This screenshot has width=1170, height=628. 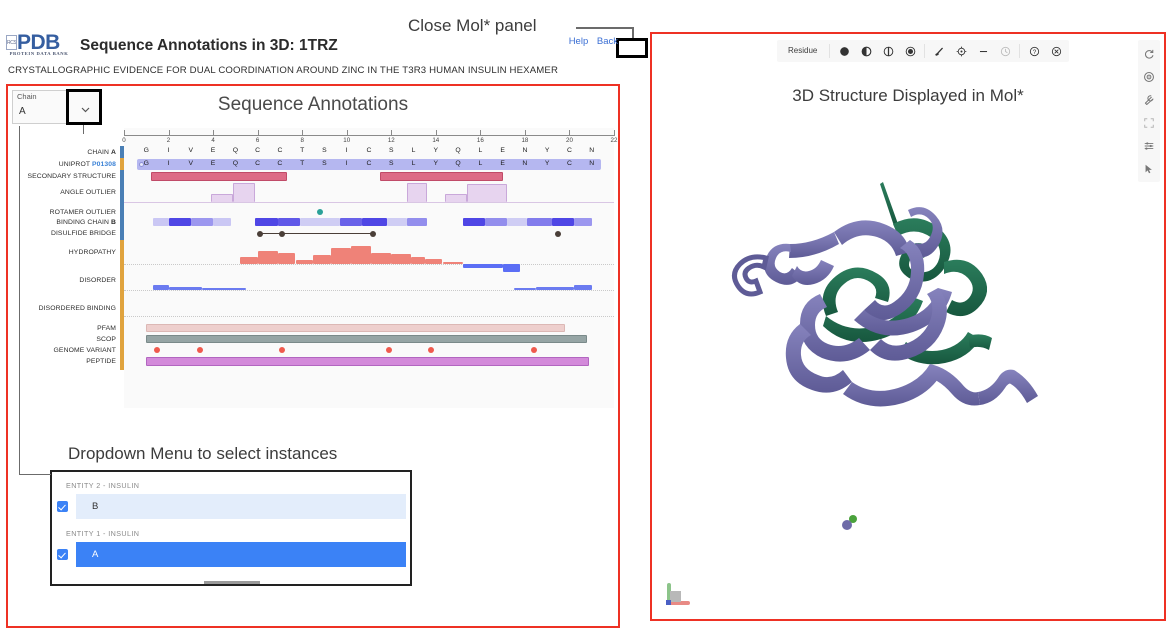 What do you see at coordinates (87, 164) in the screenshot?
I see `track-label-uniprot: UNIPROT P01308` at bounding box center [87, 164].